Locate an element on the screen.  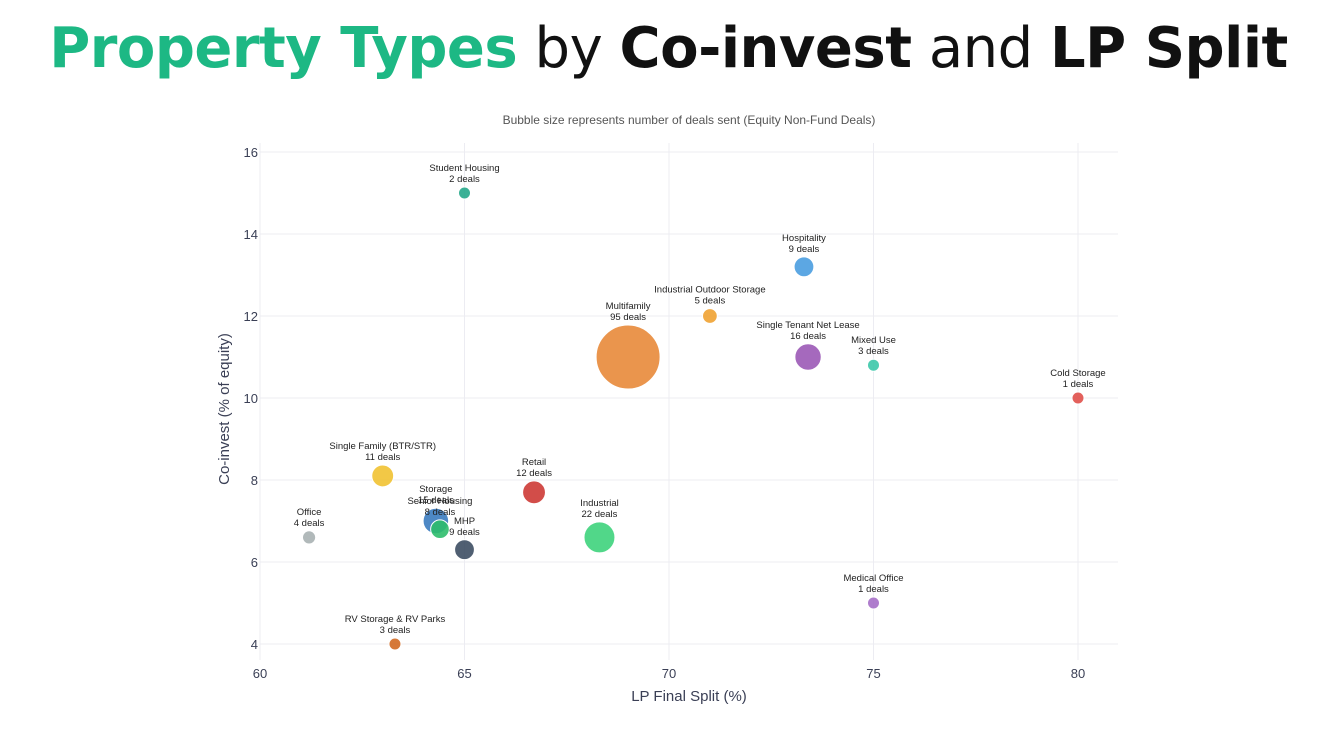
x-tick-label: 60 is located at coordinates (260, 673).